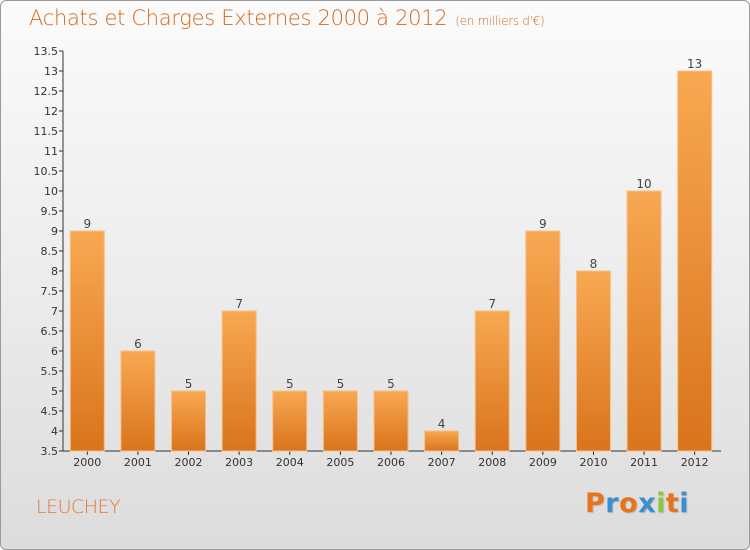  I want to click on y-tick-label: 11, so click(51, 151).